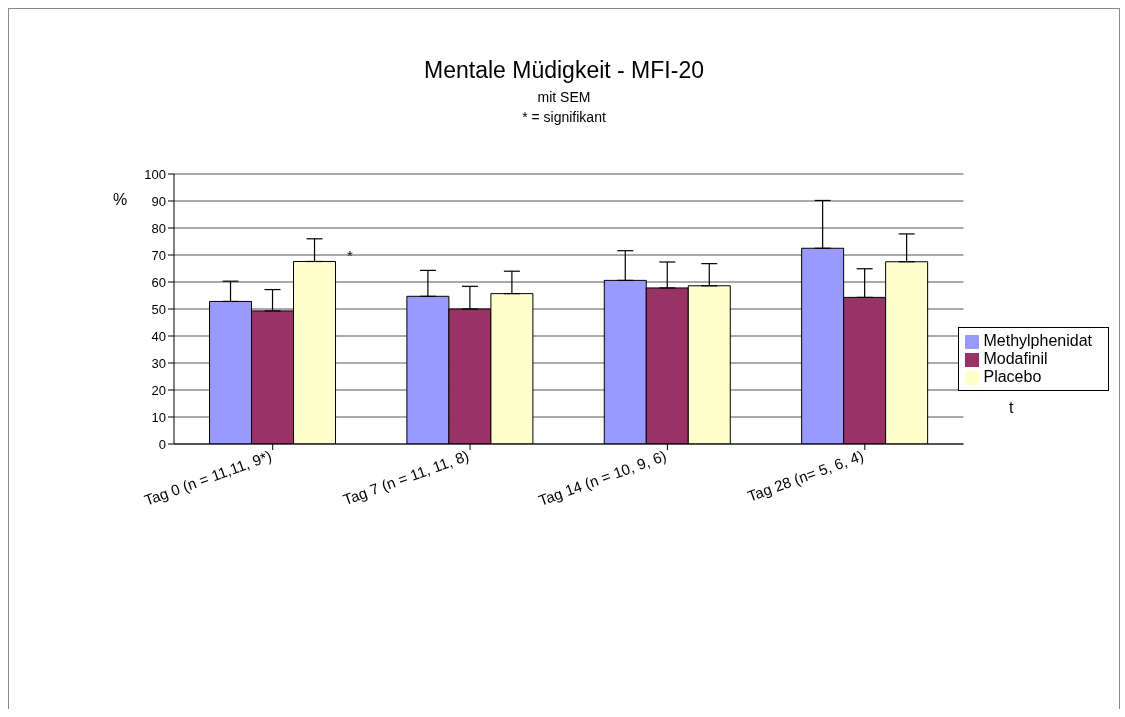 The height and width of the screenshot is (717, 1125). What do you see at coordinates (564, 117) in the screenshot?
I see `text: * = signifikant` at bounding box center [564, 117].